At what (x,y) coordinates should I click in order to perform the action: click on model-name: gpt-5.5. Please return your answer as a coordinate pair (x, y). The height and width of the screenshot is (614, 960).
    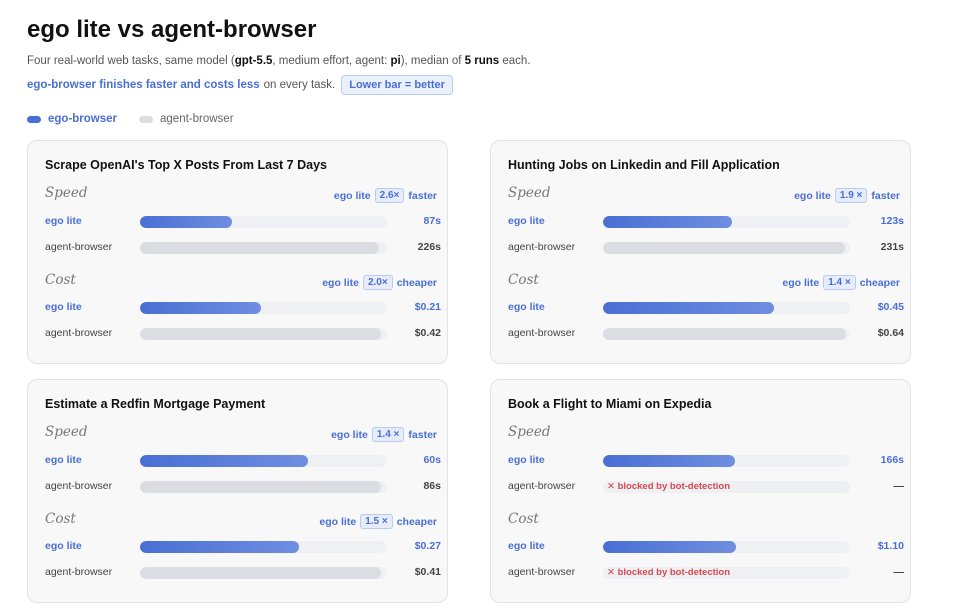
    Looking at the image, I should click on (253, 61).